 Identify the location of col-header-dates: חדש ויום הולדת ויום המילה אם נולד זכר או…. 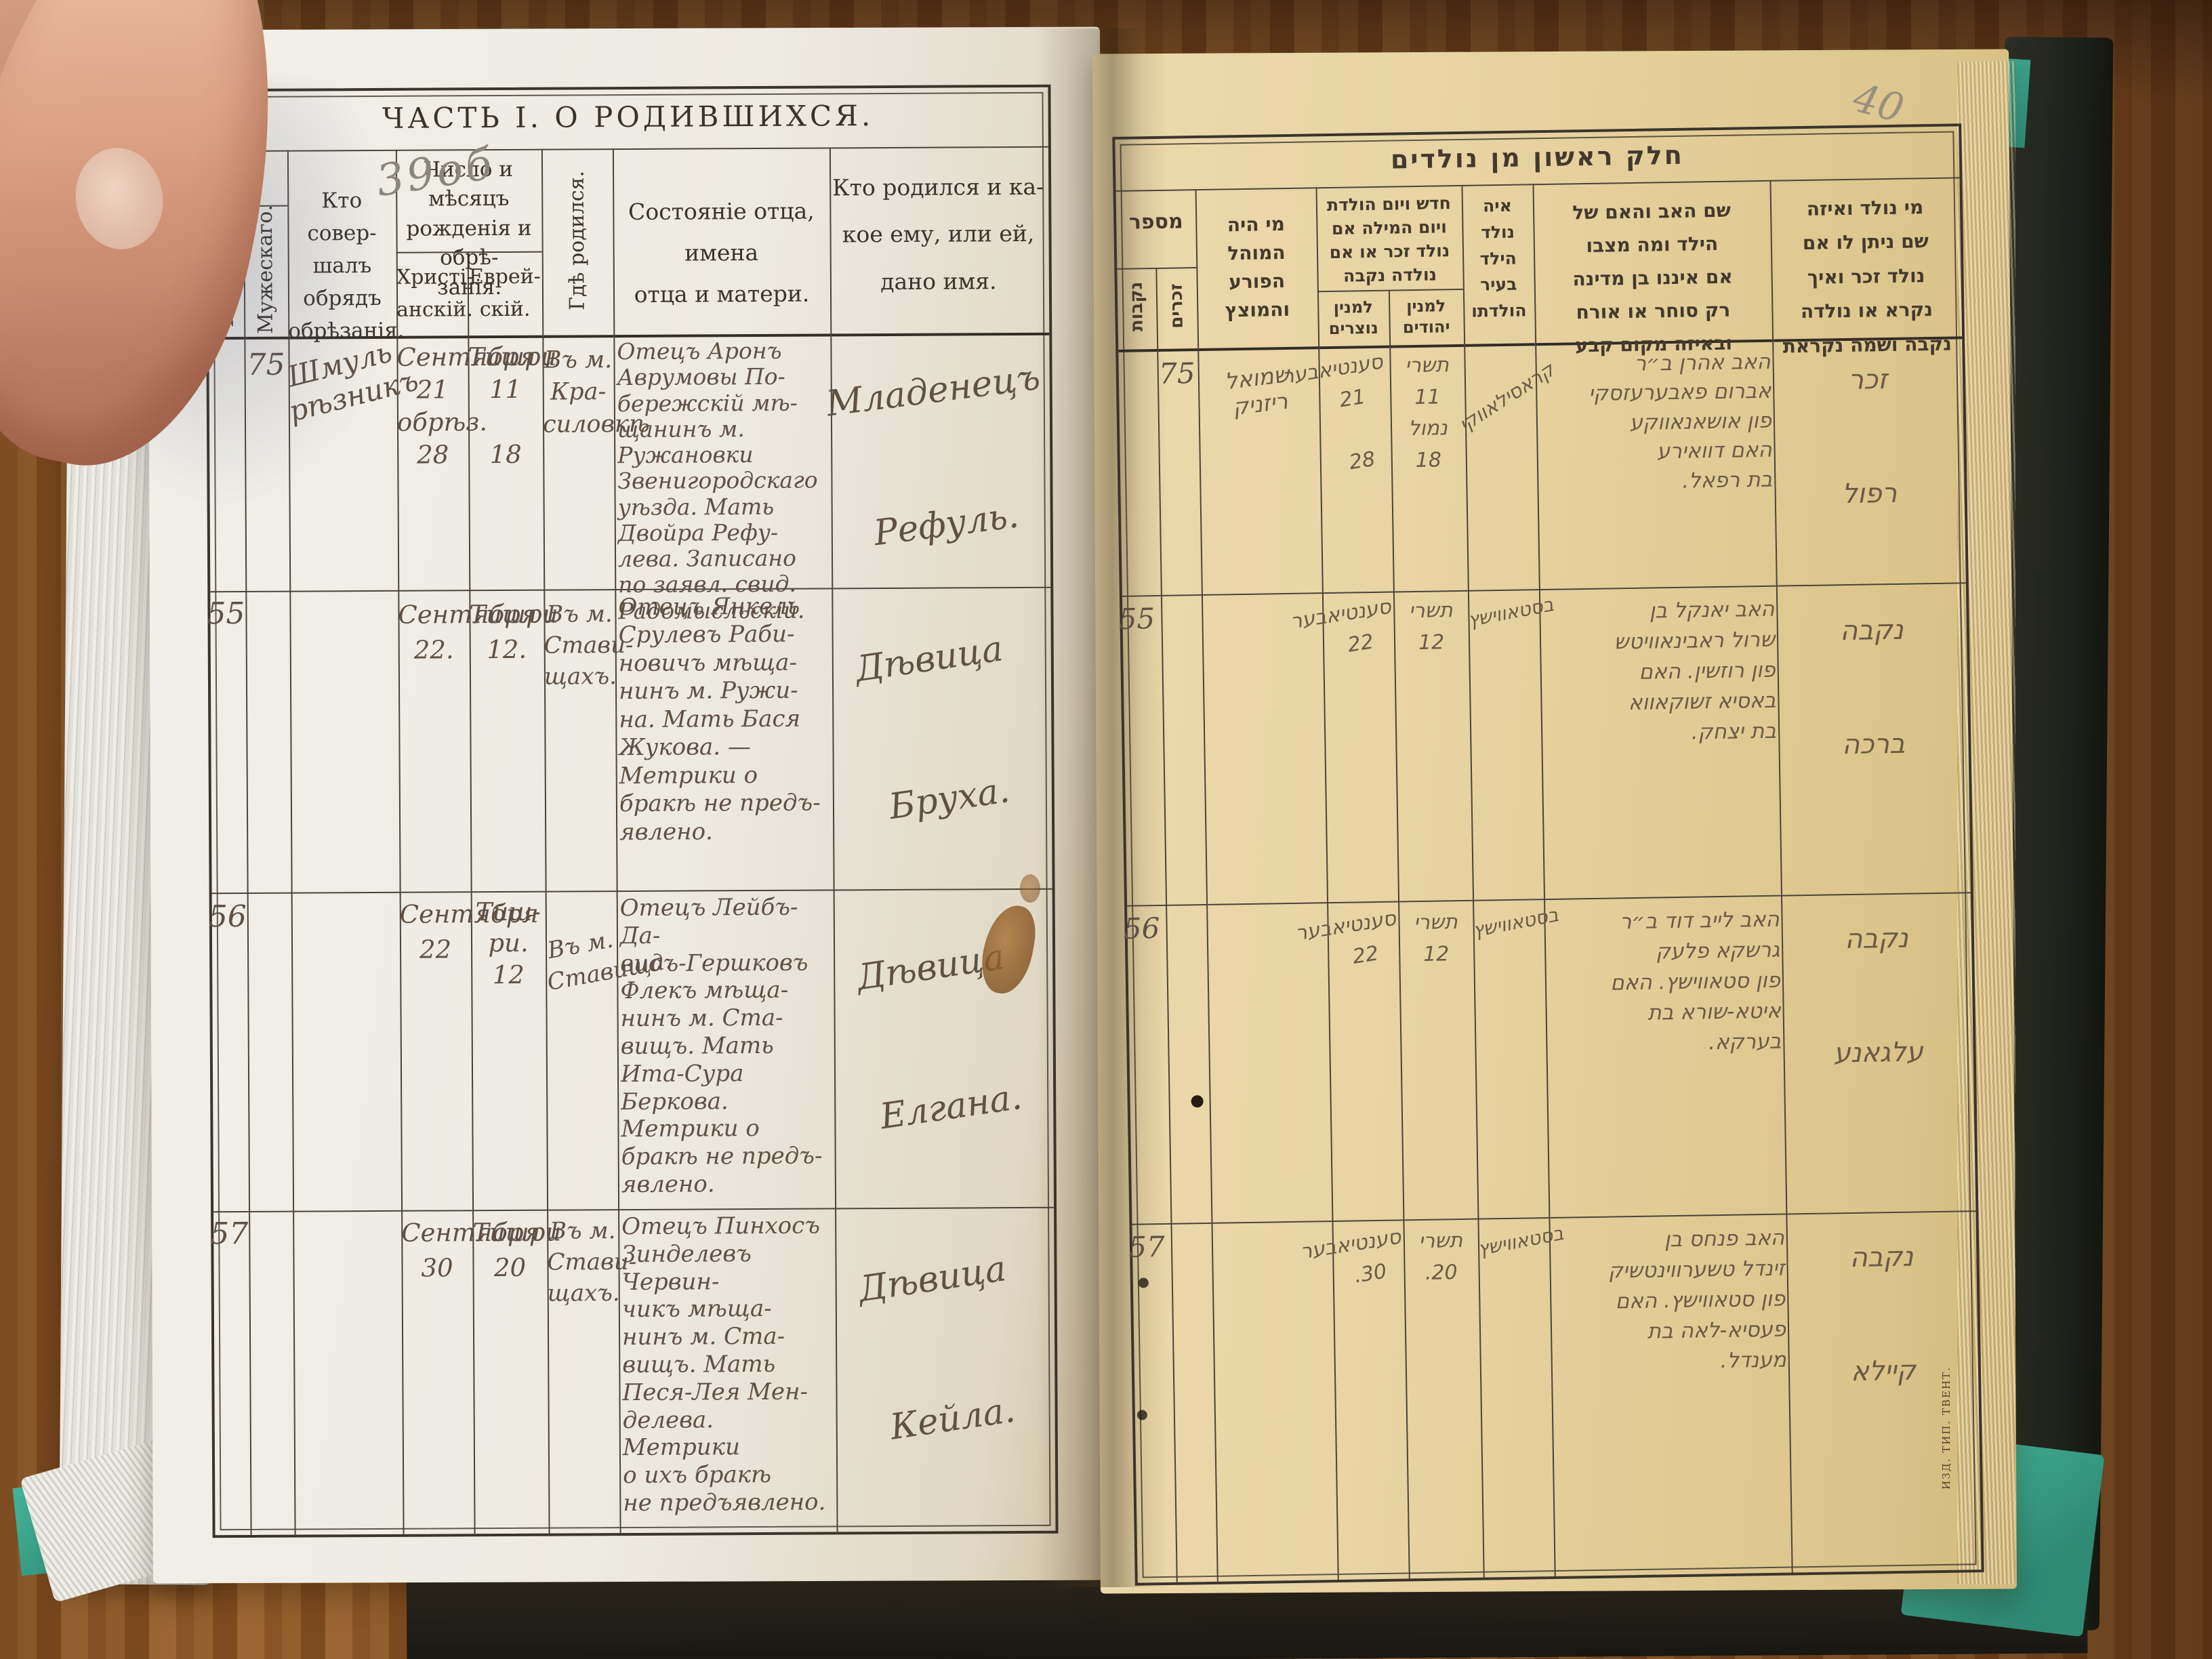
(1389, 240).